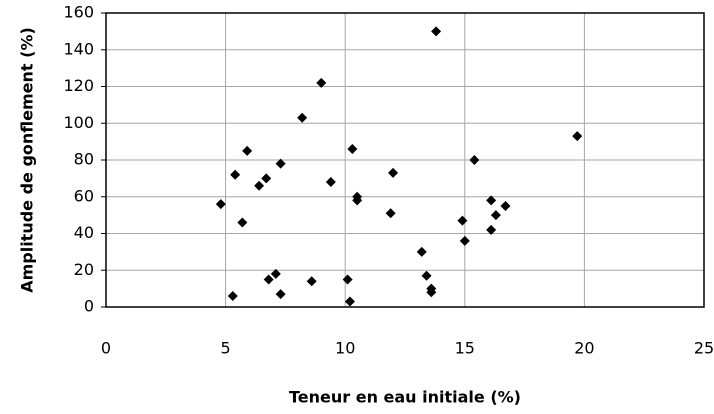  I want to click on y-tick-label: 120, so click(78, 85).